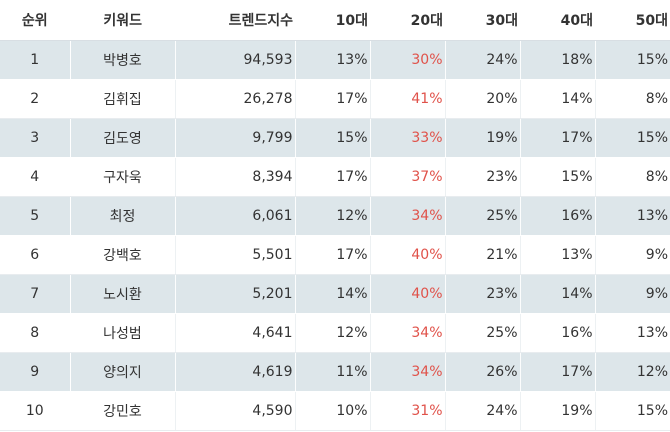  Describe the element at coordinates (35, 216) in the screenshot. I see `rank-cell: 5` at that location.